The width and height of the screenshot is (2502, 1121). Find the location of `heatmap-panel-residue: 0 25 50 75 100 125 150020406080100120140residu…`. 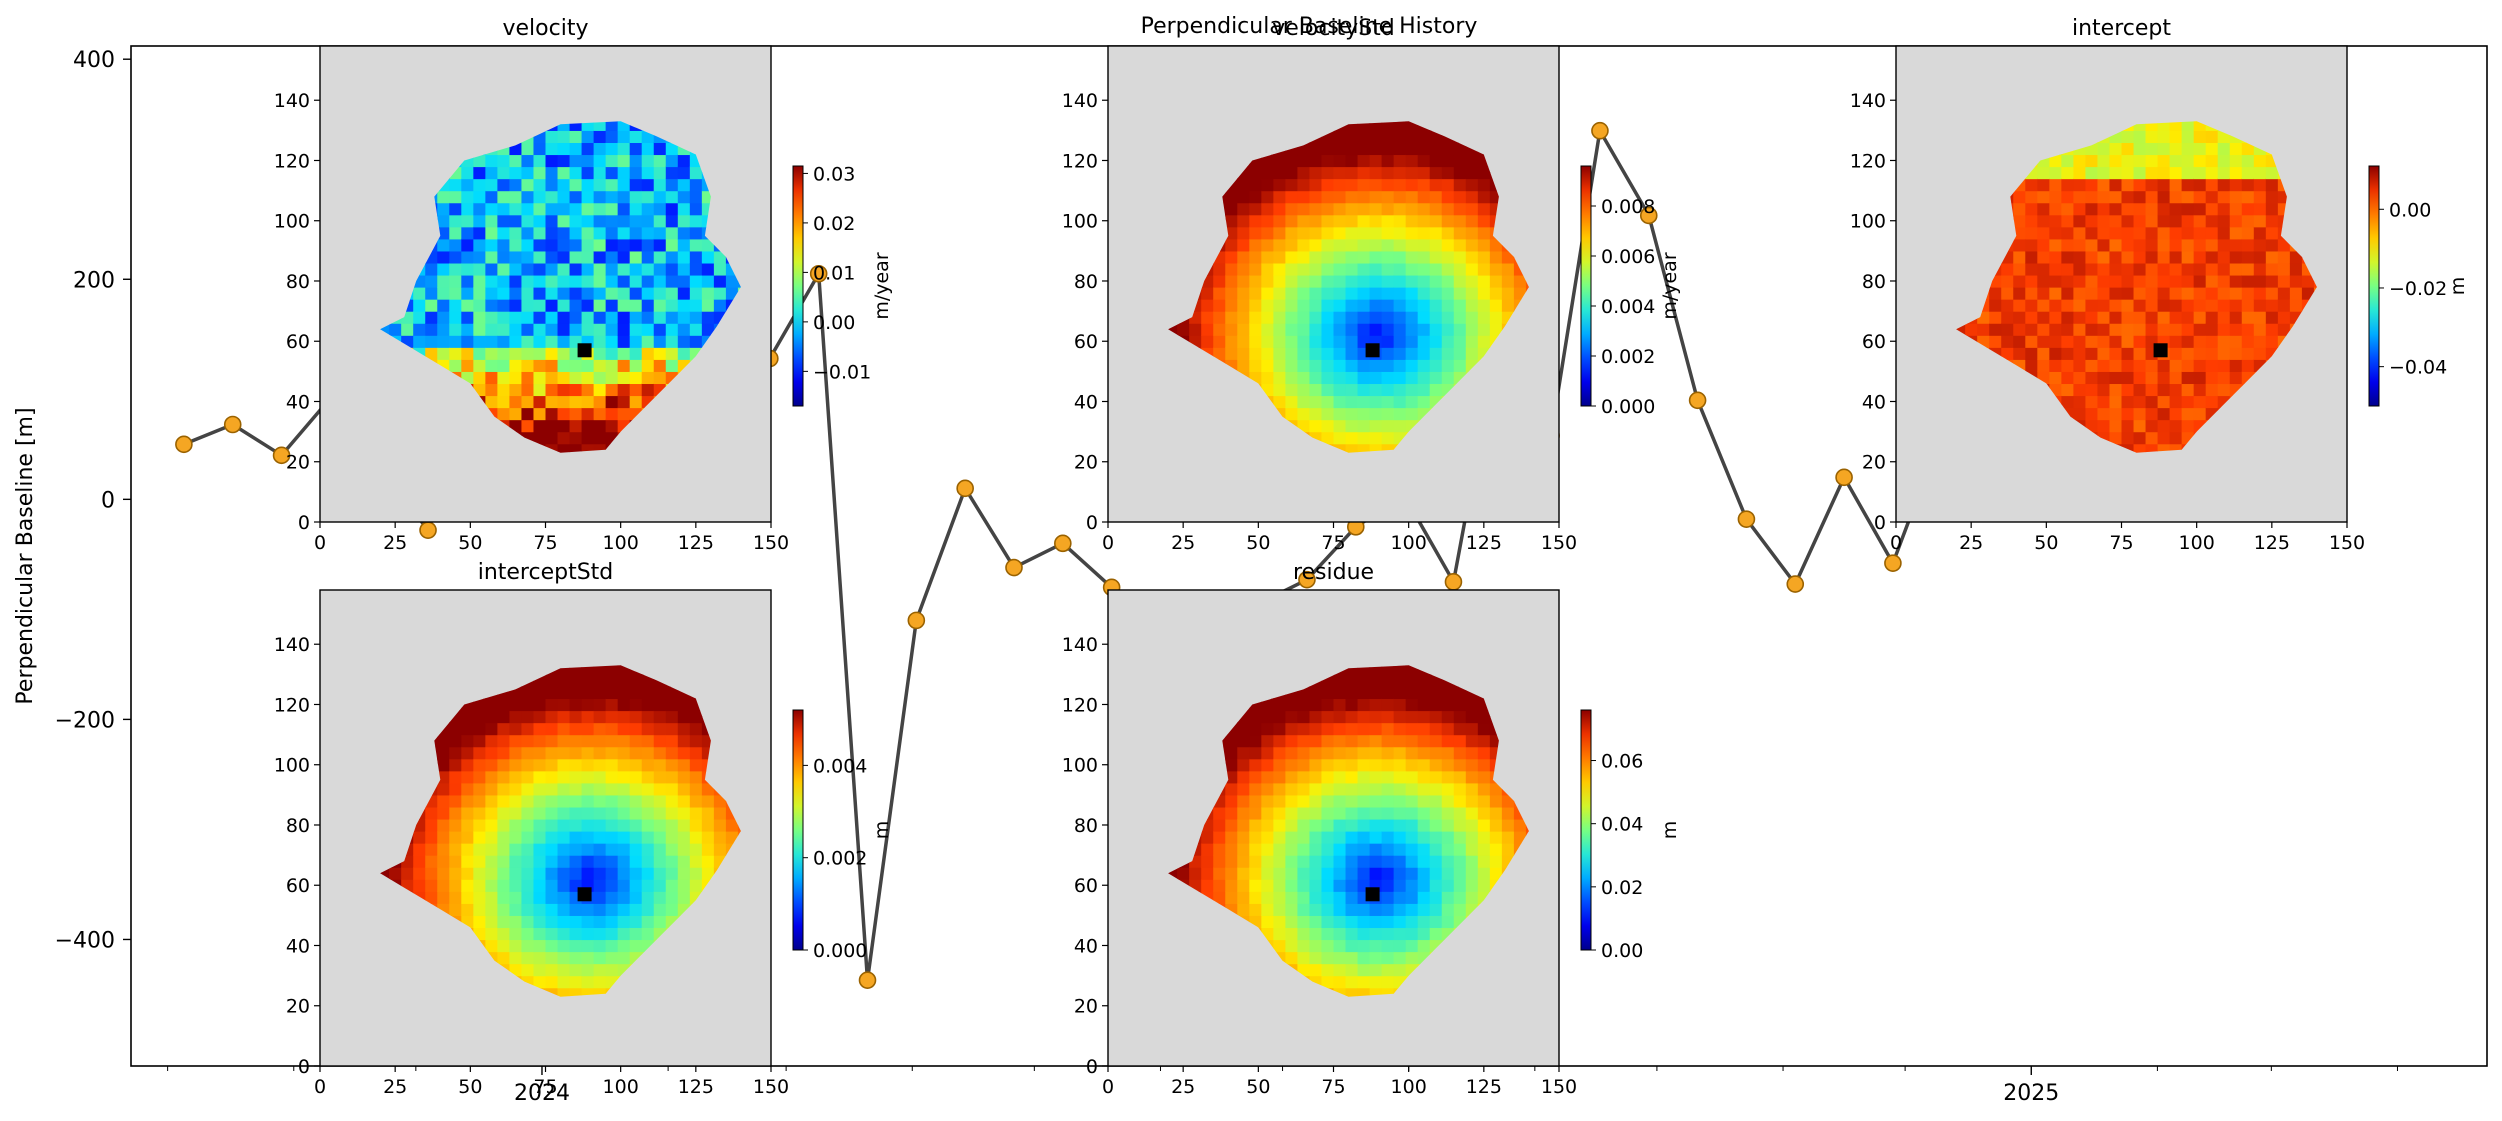

heatmap-panel-residue: 0 25 50 75 100 125 150020406080100120140residu… is located at coordinates (1371, 829).